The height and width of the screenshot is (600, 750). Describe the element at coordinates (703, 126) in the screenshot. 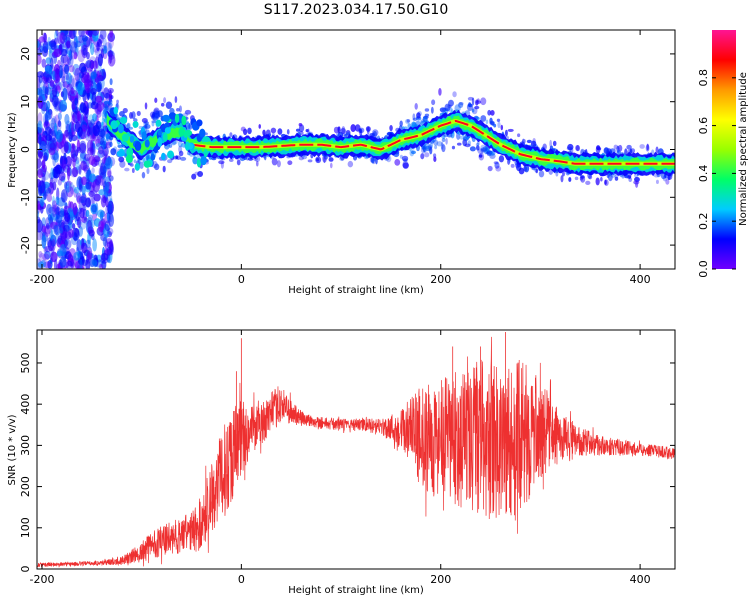

I see `colorbar-tick-label: 0.6` at that location.